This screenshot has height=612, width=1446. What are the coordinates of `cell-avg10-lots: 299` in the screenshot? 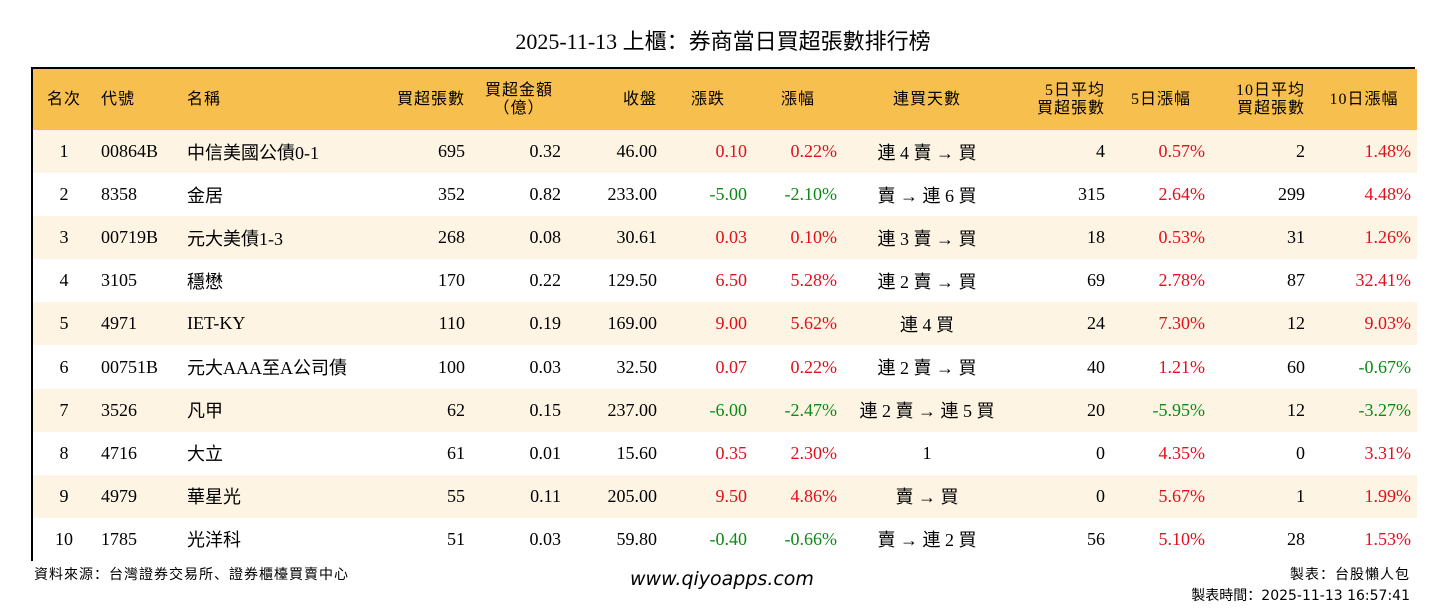 It's located at (1291, 194).